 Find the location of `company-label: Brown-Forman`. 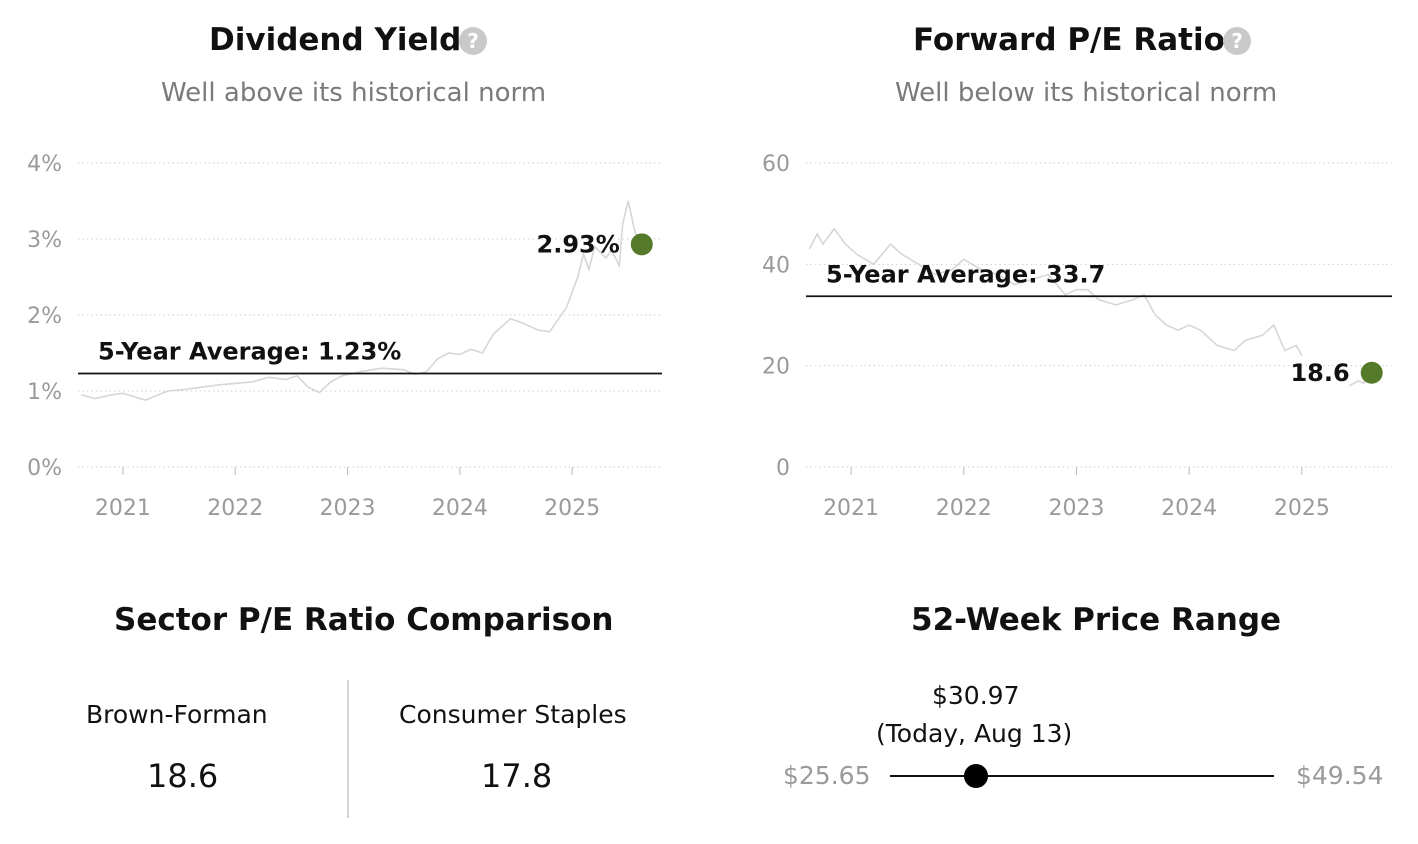

company-label: Brown-Forman is located at coordinates (177, 714).